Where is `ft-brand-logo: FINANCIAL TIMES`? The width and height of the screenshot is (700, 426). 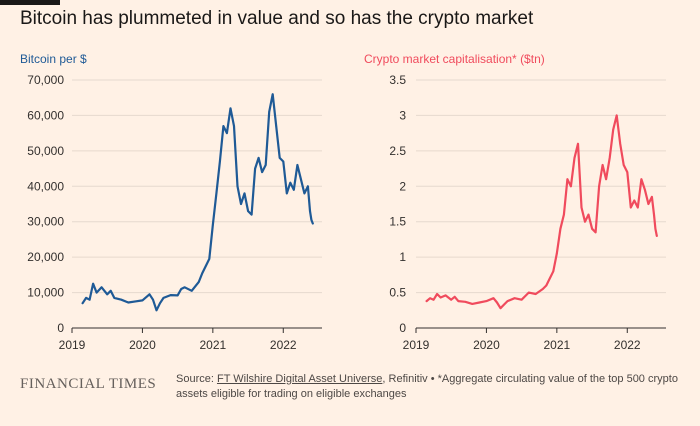 ft-brand-logo: FINANCIAL TIMES is located at coordinates (88, 384).